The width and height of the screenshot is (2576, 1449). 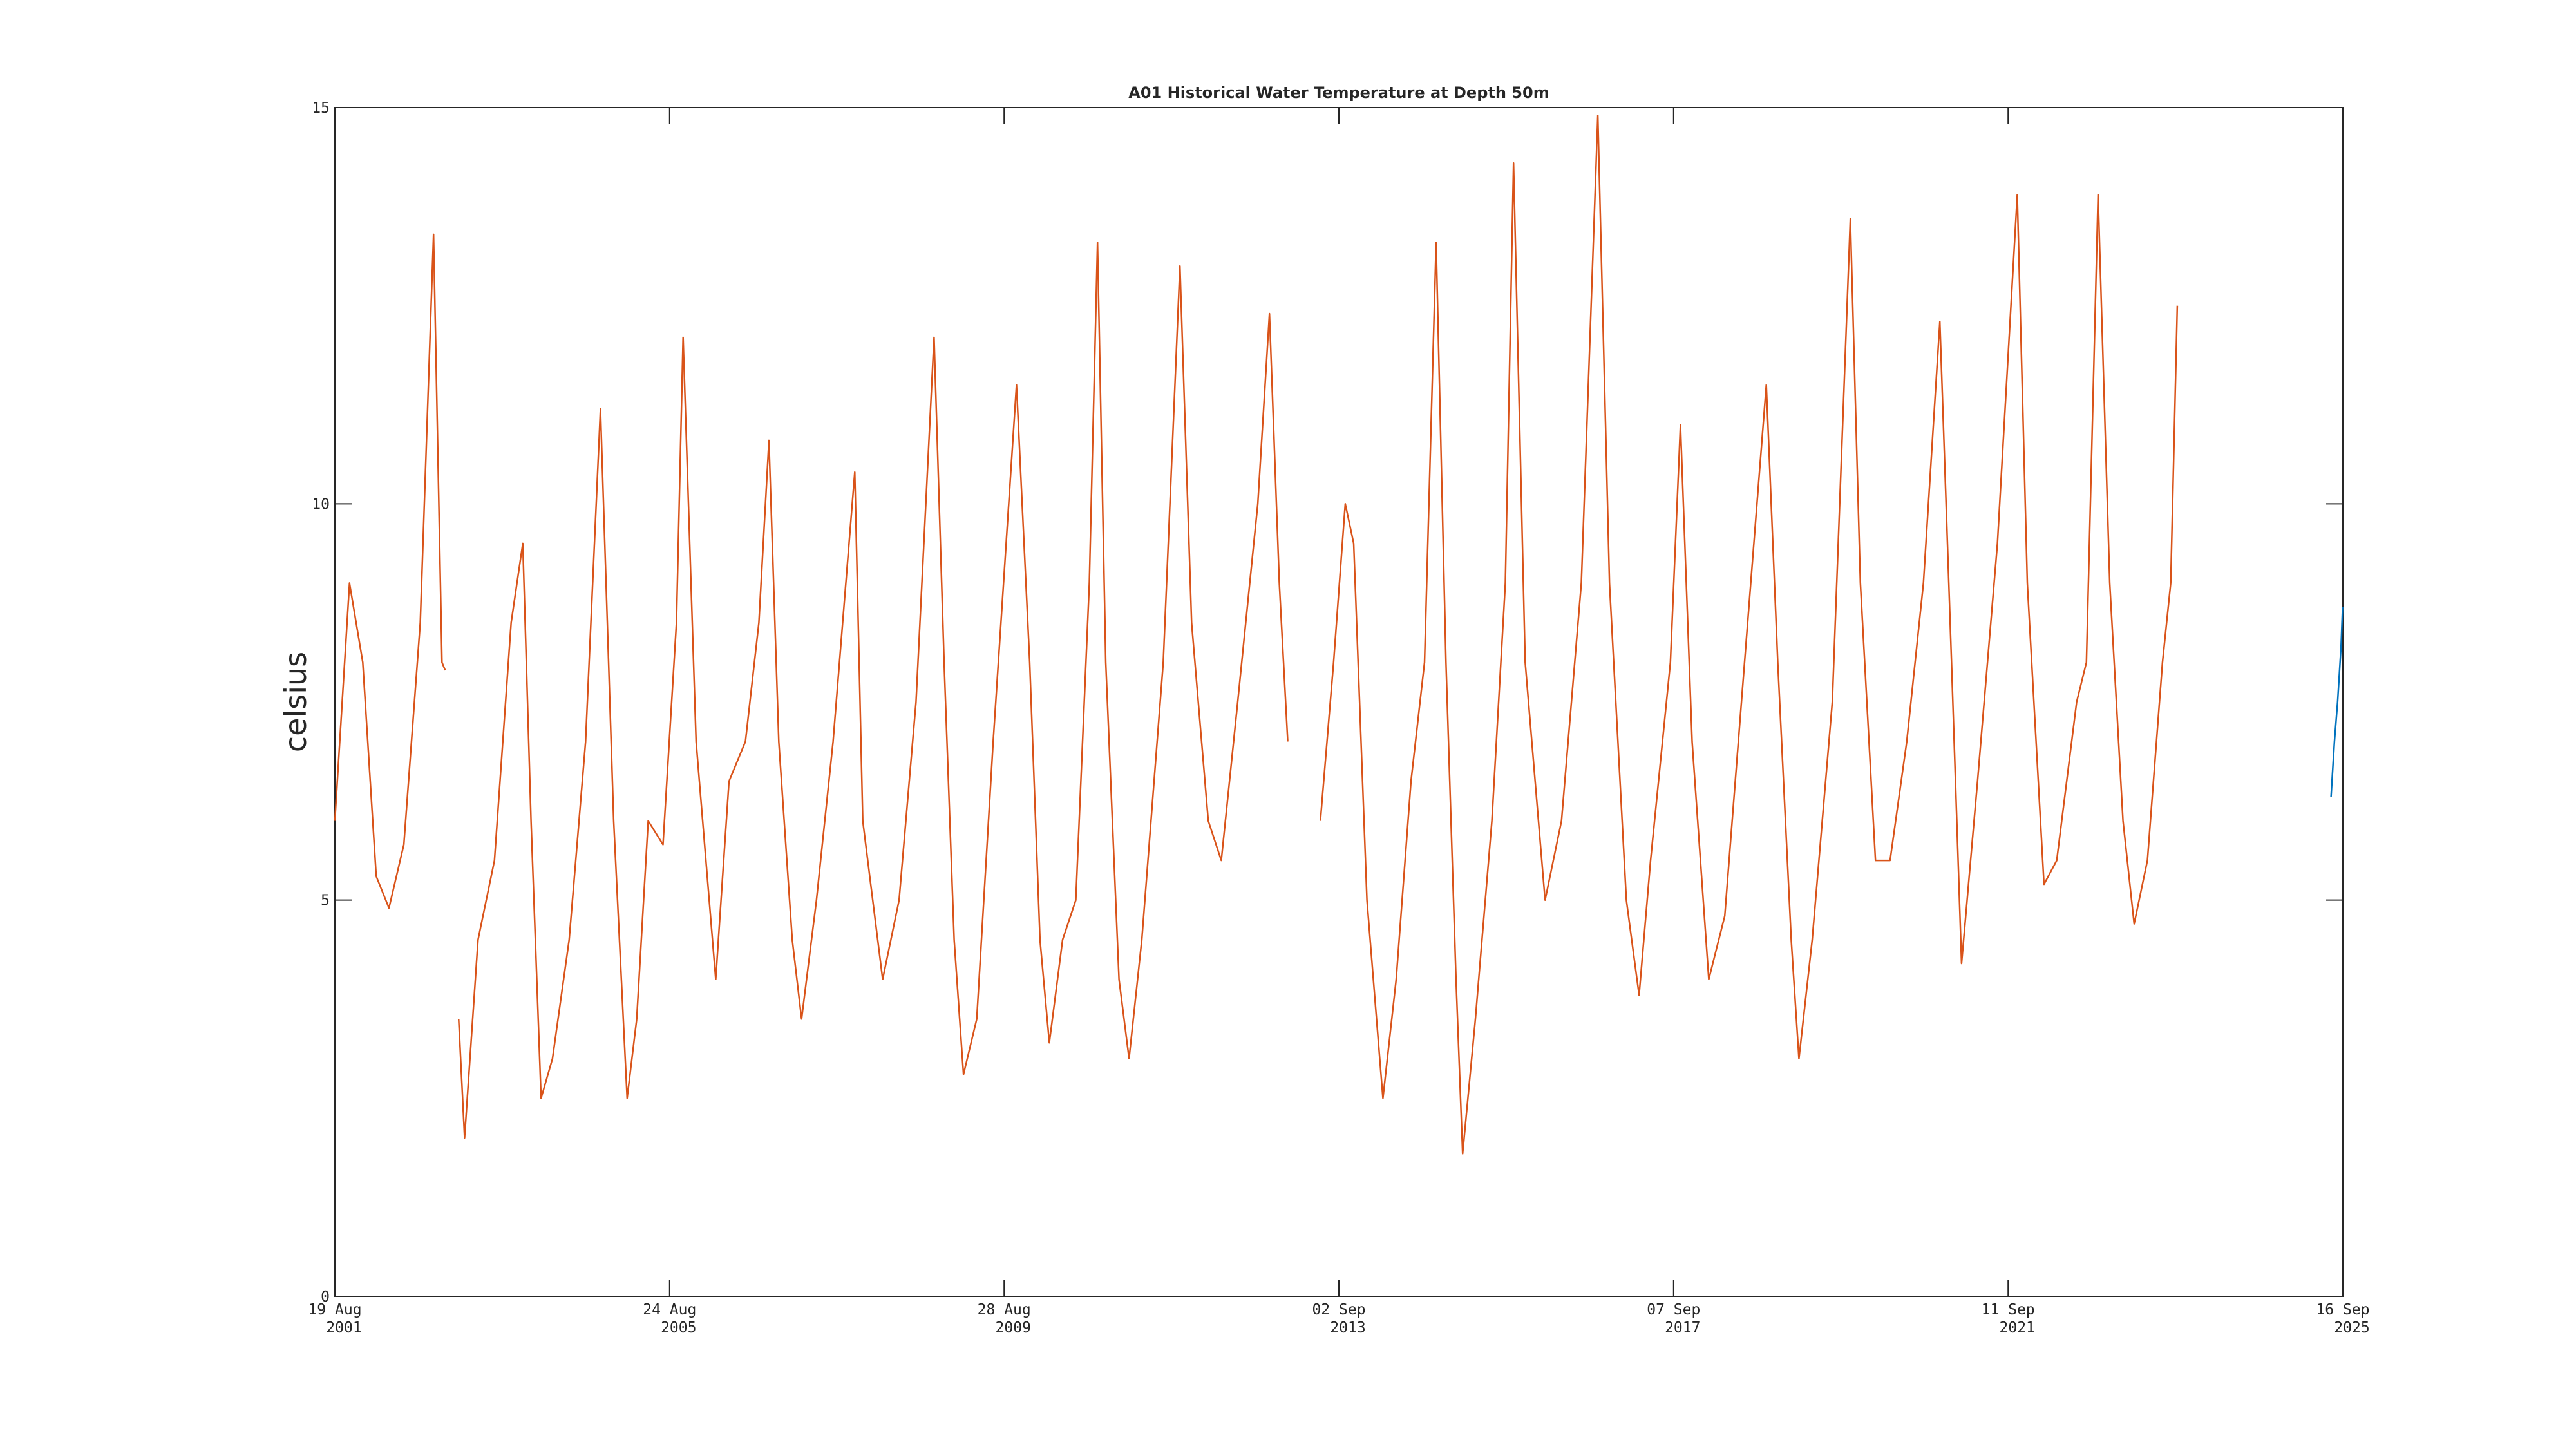 I want to click on x-tick-label: 16 Sep, so click(x=2342, y=1310).